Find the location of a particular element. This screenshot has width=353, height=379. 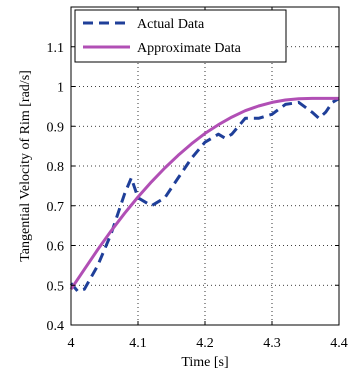

y-tick-label: 1.1 is located at coordinates (56, 48).